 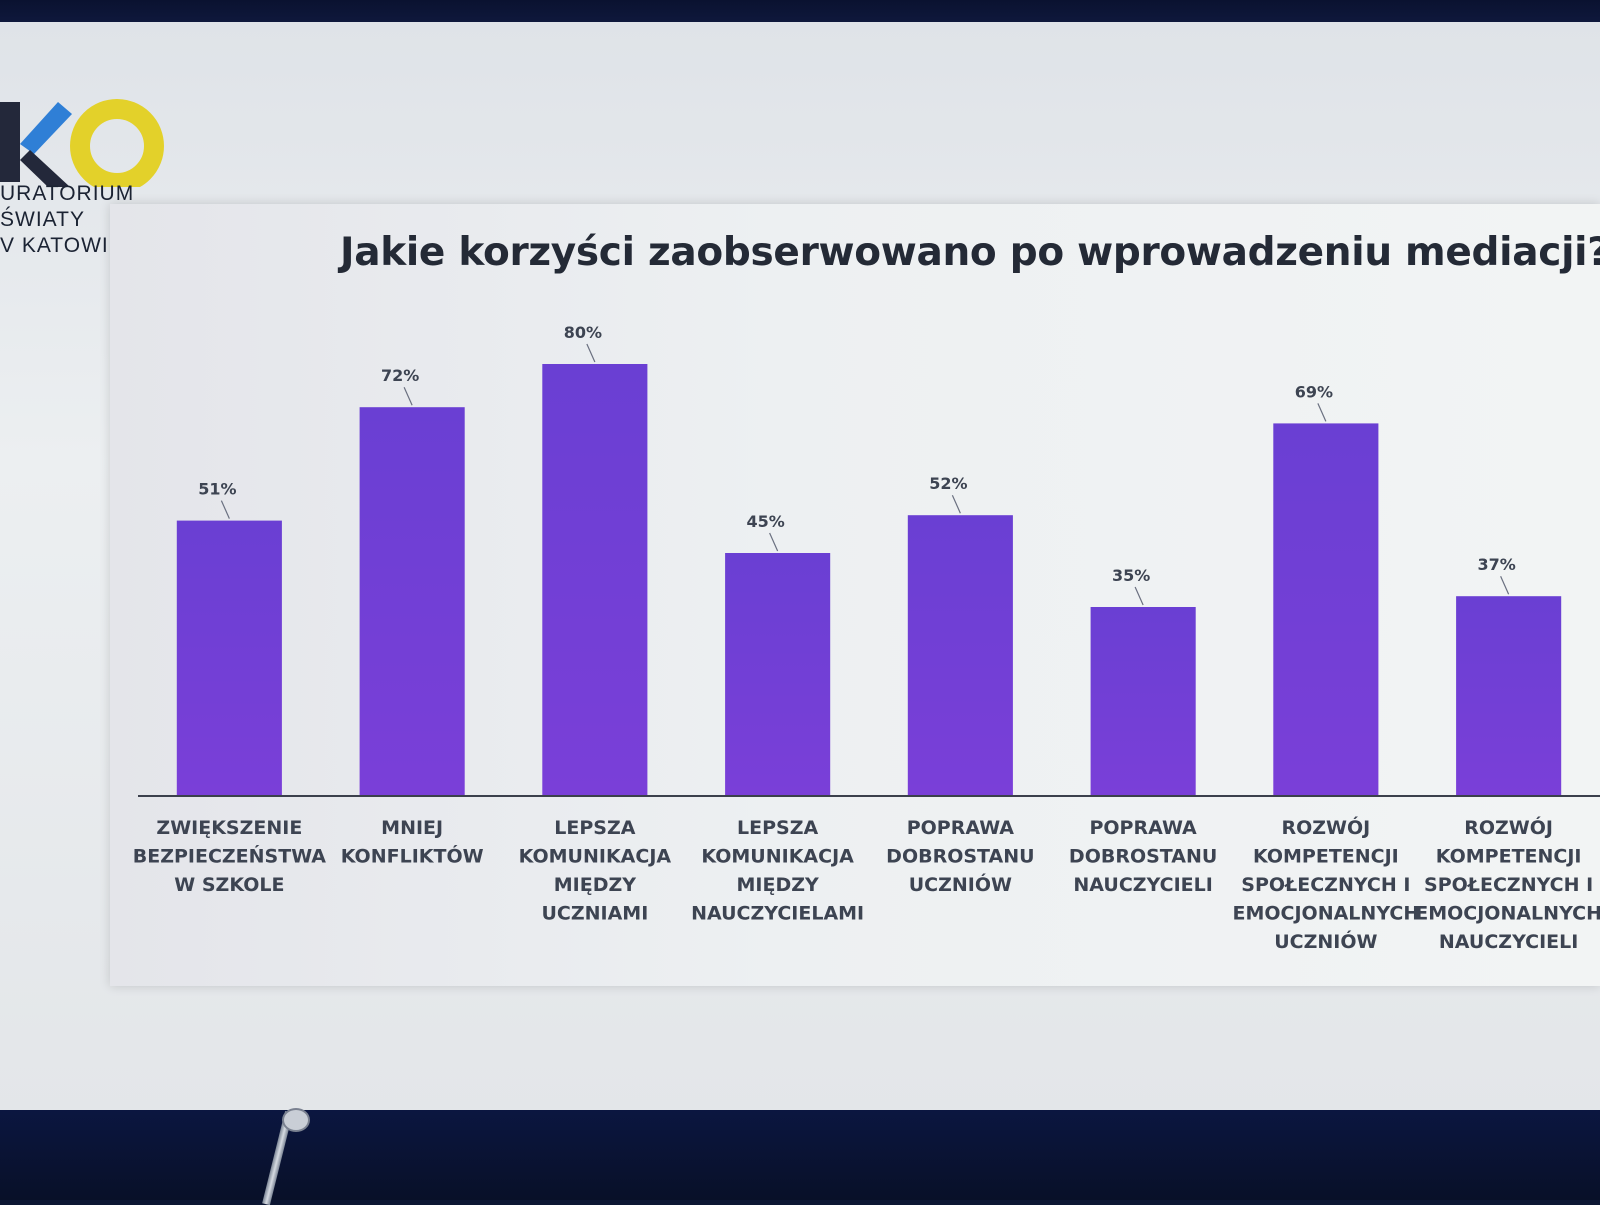 What do you see at coordinates (960, 856) in the screenshot?
I see `category-label-4: POPRAWA DOBROSTANU UCZNIÓW` at bounding box center [960, 856].